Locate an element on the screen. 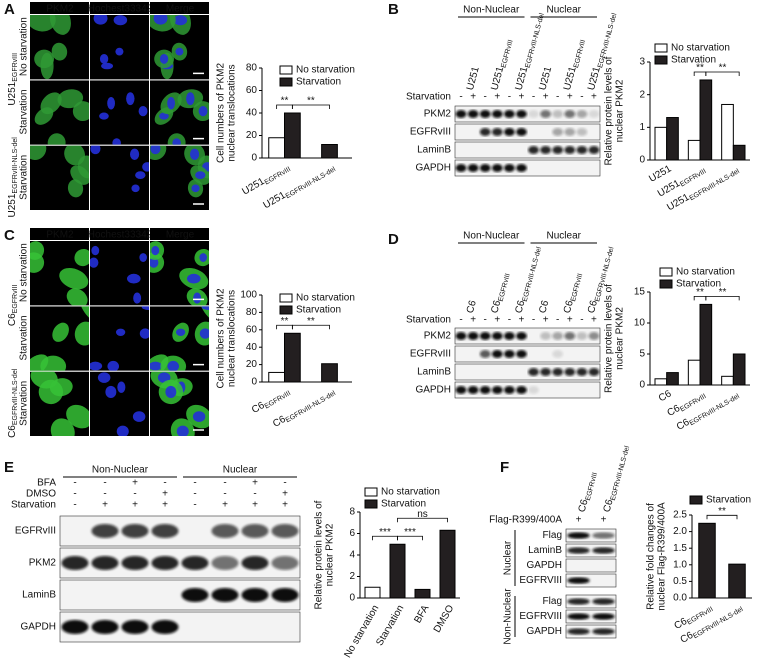  y-tick-label: 15 is located at coordinates (640, 292).